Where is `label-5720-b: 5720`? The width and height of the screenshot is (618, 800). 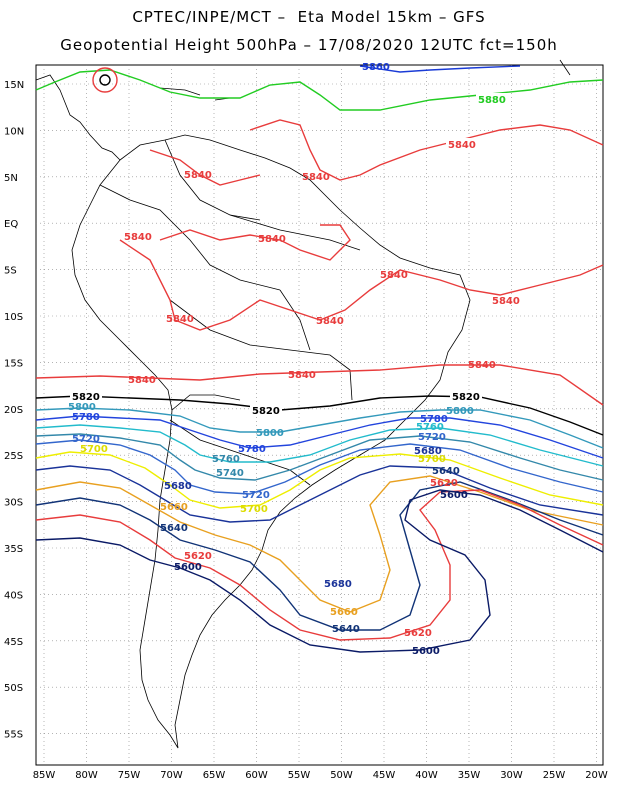 label-5720-b: 5720 is located at coordinates (256, 495).